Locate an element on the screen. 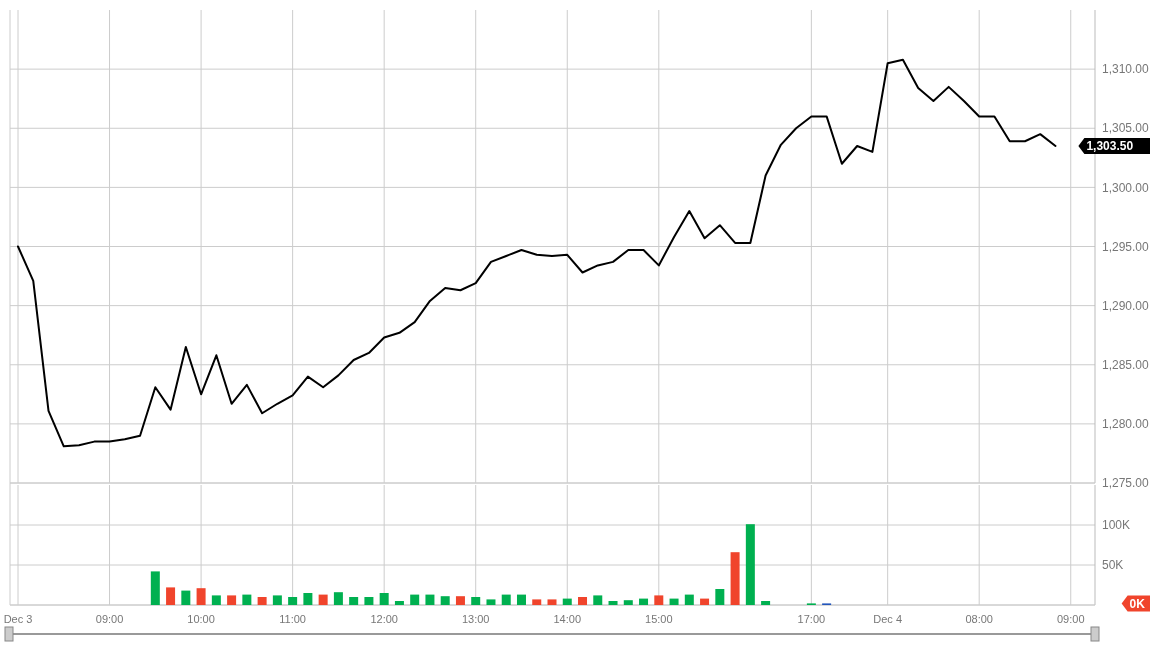 The image size is (1156, 650). y-tick-label: 1,280.00 is located at coordinates (1126, 424).